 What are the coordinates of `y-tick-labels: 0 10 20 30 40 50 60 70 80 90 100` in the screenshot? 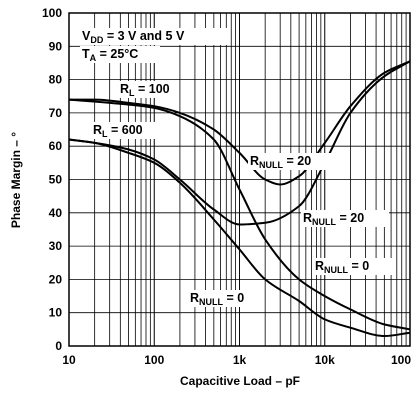 It's located at (52, 179).